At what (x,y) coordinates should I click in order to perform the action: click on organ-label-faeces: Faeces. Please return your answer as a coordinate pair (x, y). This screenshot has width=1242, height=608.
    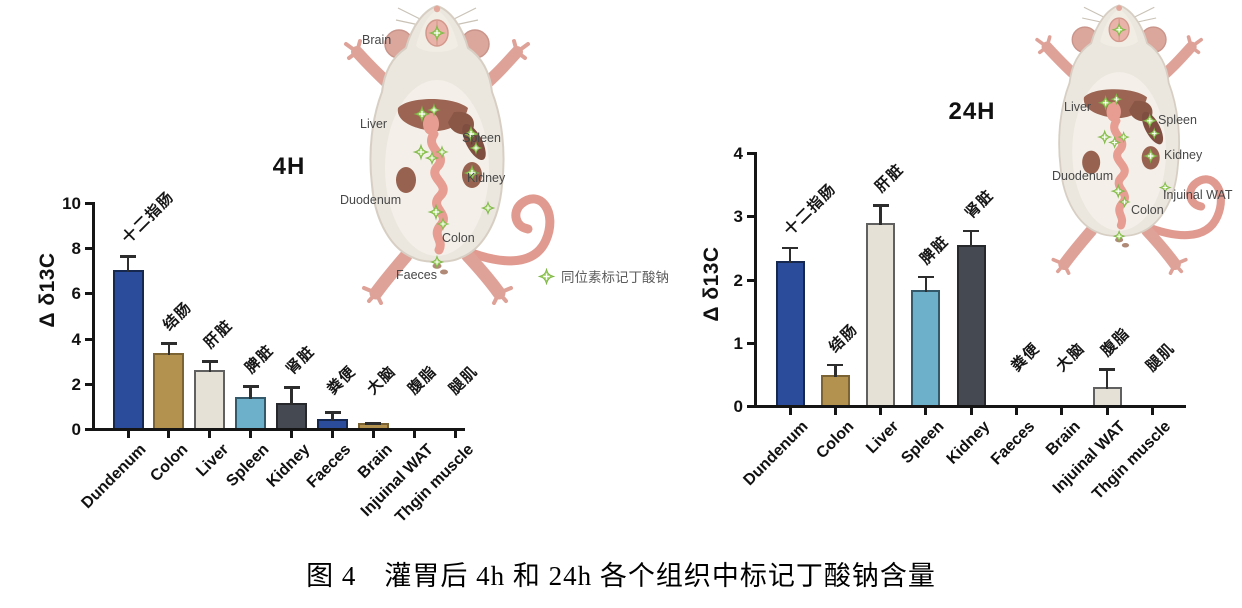
    Looking at the image, I should click on (416, 275).